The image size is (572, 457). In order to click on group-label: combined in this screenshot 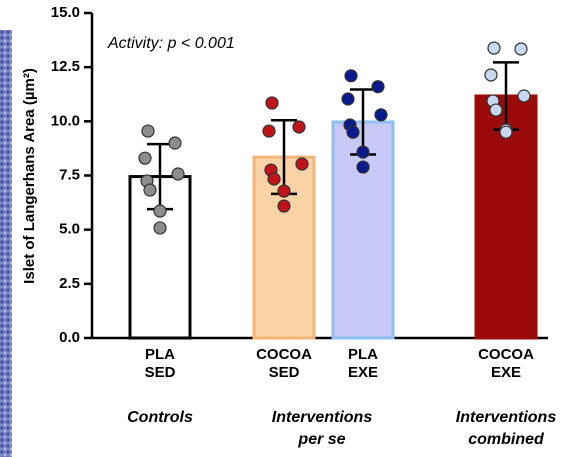, I will do `click(506, 439)`.